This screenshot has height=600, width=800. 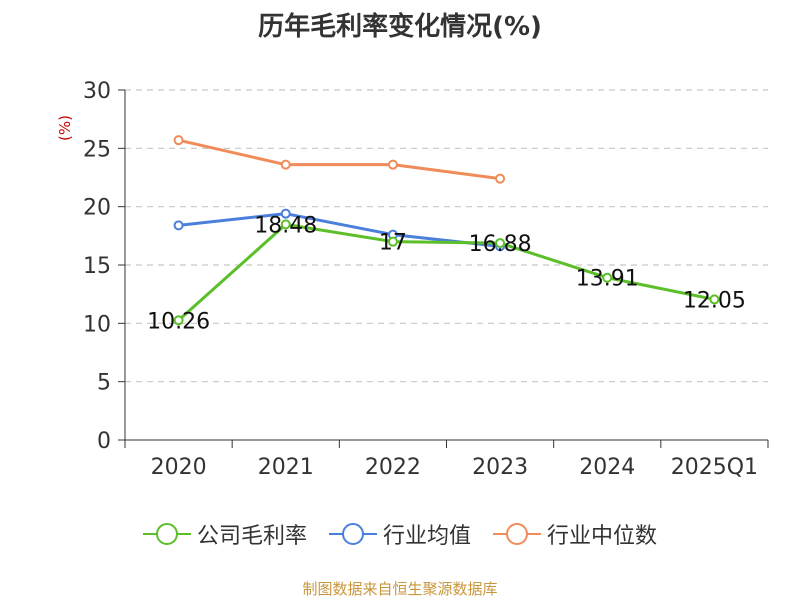 I want to click on y-tick-label: 25, so click(x=97, y=149).